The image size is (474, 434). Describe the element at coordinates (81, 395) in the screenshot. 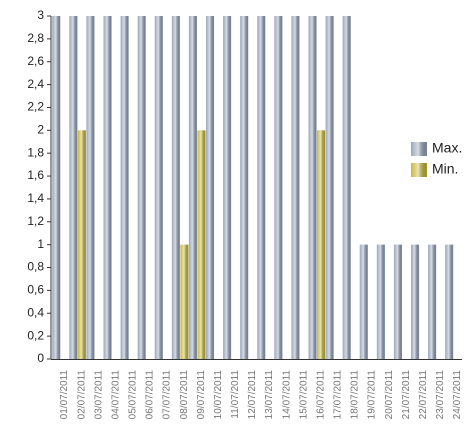

I see `x-tick-label: 02/07/2011` at that location.